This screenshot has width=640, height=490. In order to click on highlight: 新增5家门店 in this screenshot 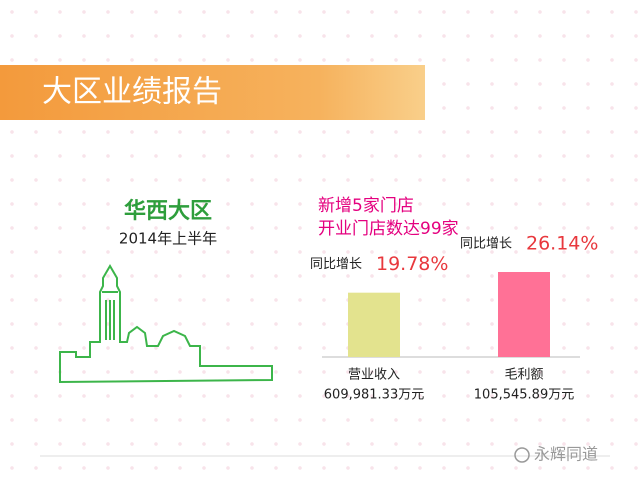, I will do `click(366, 206)`.